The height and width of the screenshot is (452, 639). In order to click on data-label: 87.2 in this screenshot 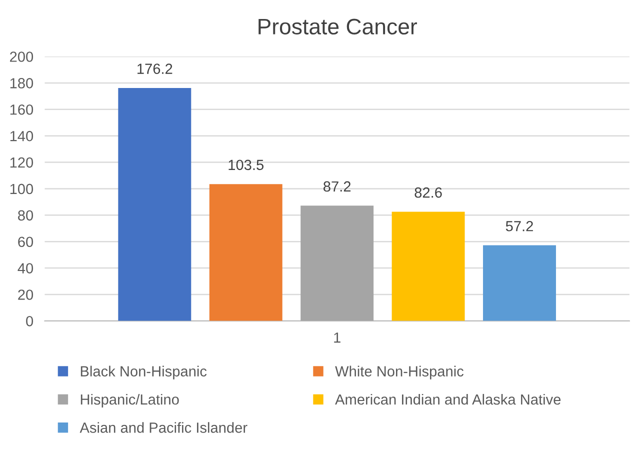, I will do `click(337, 186)`.